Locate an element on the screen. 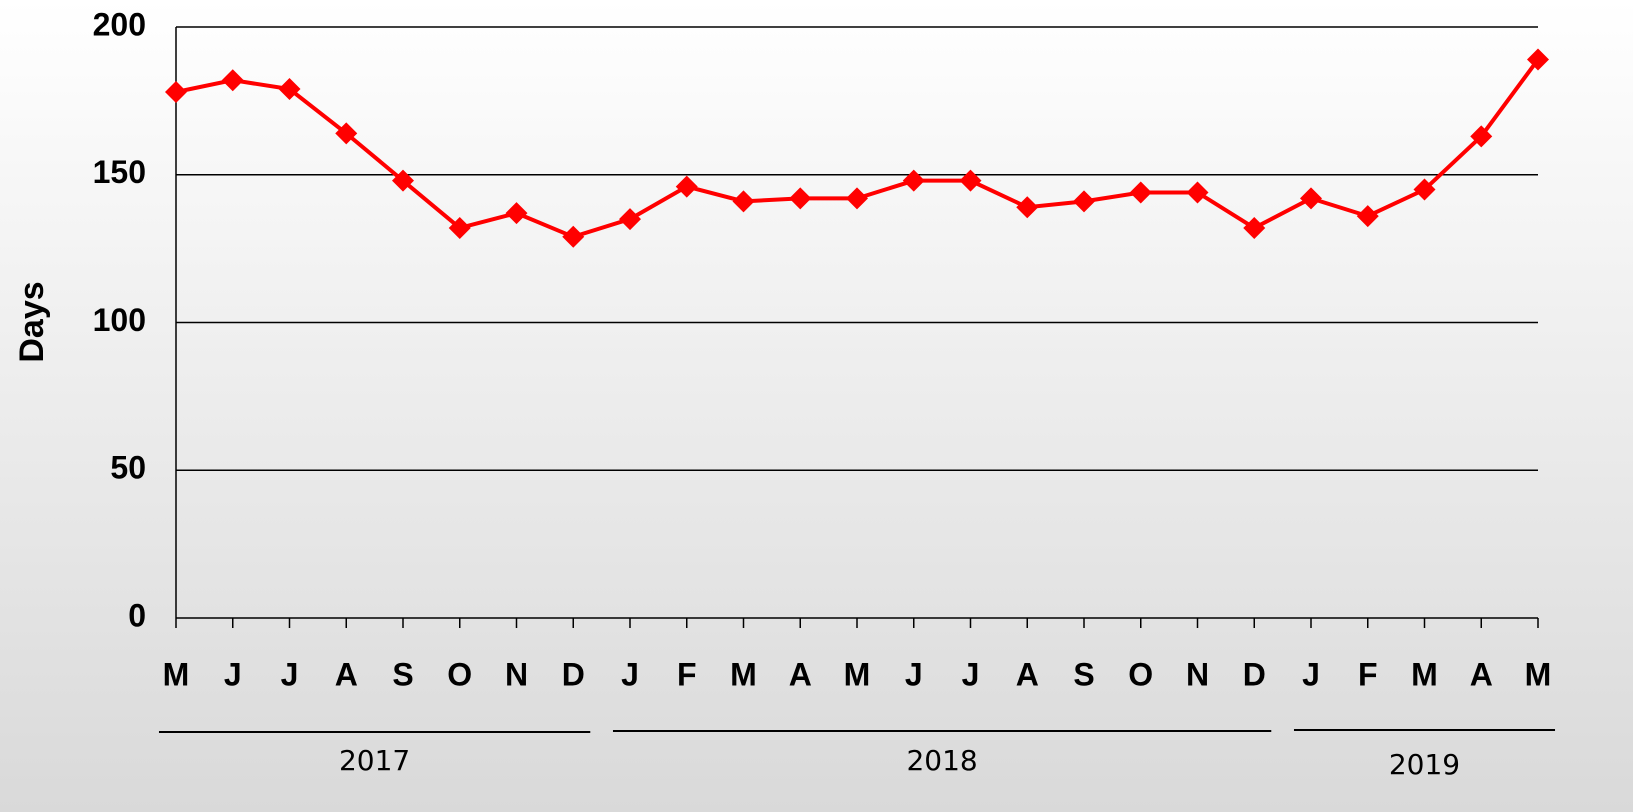 The width and height of the screenshot is (1633, 812). y-tick-label: 0 is located at coordinates (137, 615).